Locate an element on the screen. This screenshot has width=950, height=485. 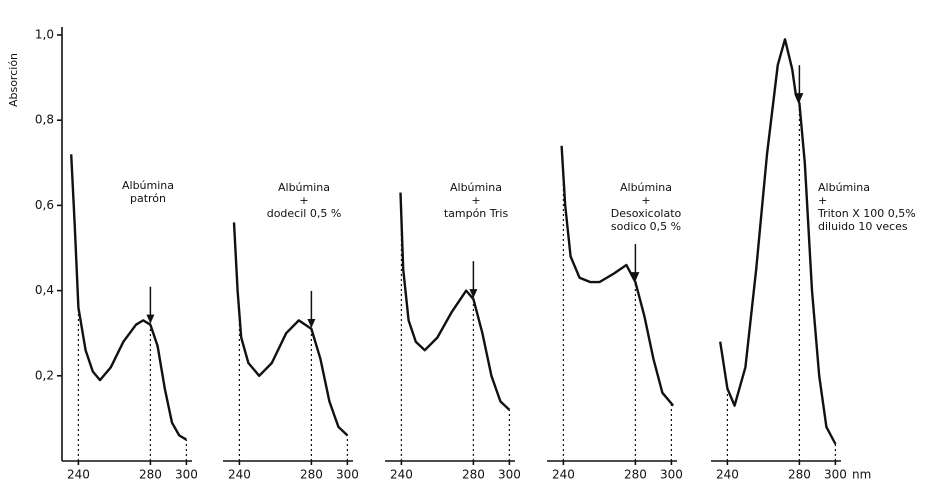
y-tick-label: 0,6 is located at coordinates (44, 205).